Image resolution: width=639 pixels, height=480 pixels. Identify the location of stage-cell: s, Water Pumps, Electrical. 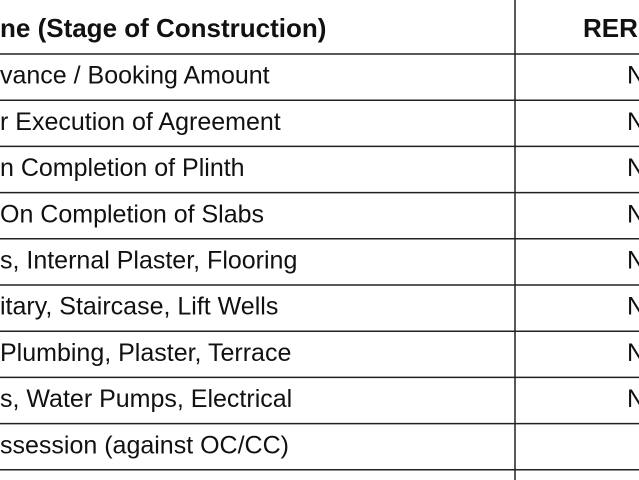
(146, 399).